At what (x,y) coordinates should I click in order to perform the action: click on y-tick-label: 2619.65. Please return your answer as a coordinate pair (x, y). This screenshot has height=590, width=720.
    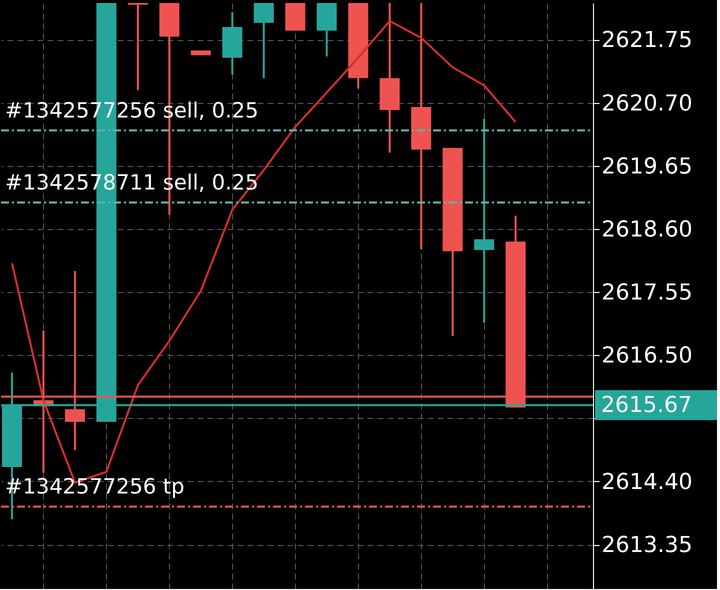
    Looking at the image, I should click on (647, 167).